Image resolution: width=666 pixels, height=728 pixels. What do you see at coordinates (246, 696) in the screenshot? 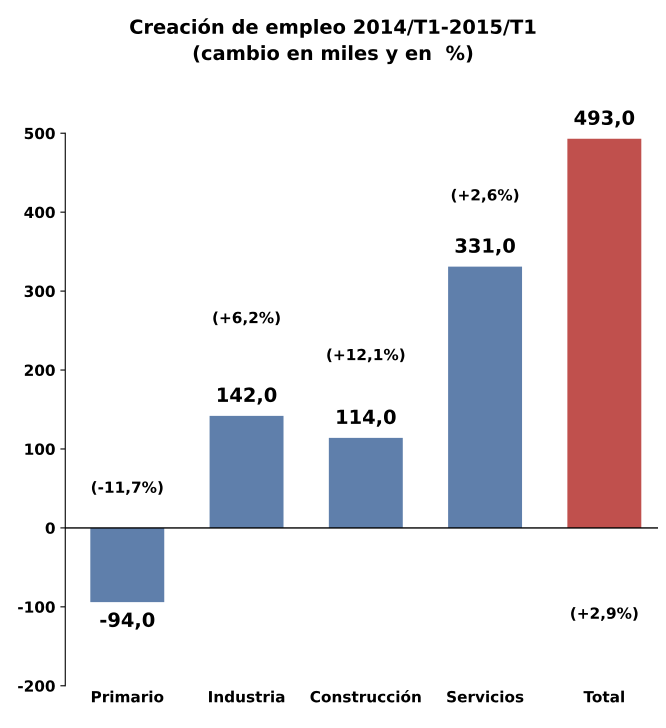
I see `x-tick-label: Industria` at bounding box center [246, 696].